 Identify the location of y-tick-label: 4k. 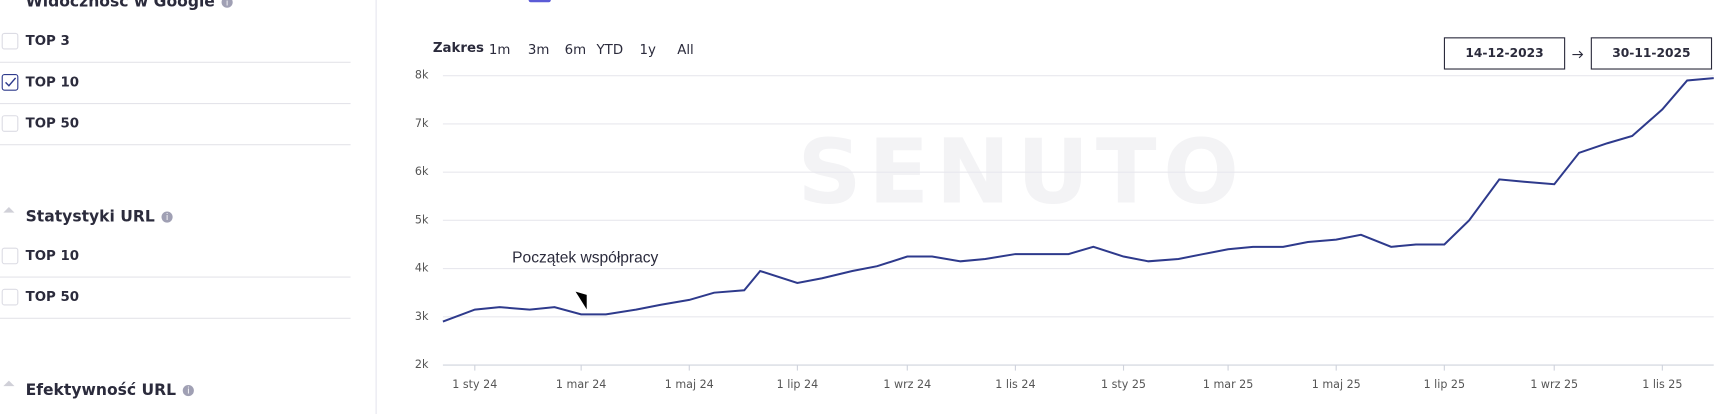
(422, 268).